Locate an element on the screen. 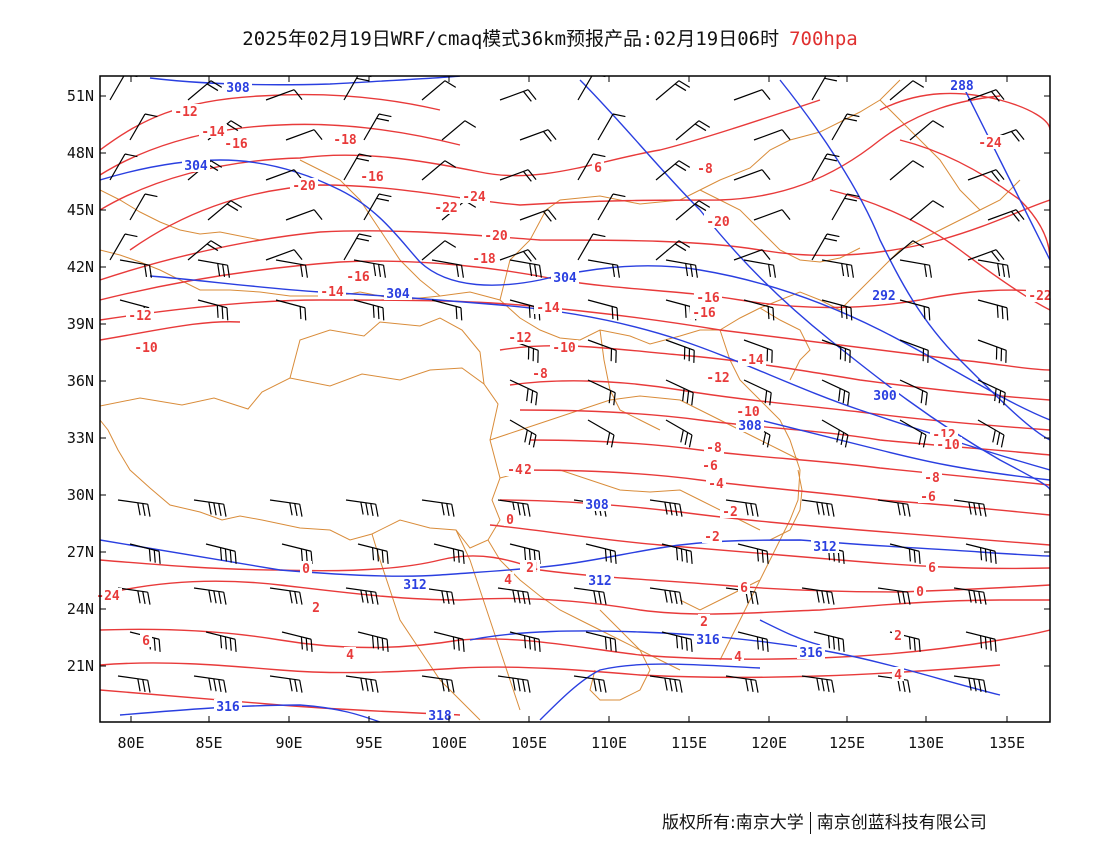  temperature-label: -20 is located at coordinates (718, 222).